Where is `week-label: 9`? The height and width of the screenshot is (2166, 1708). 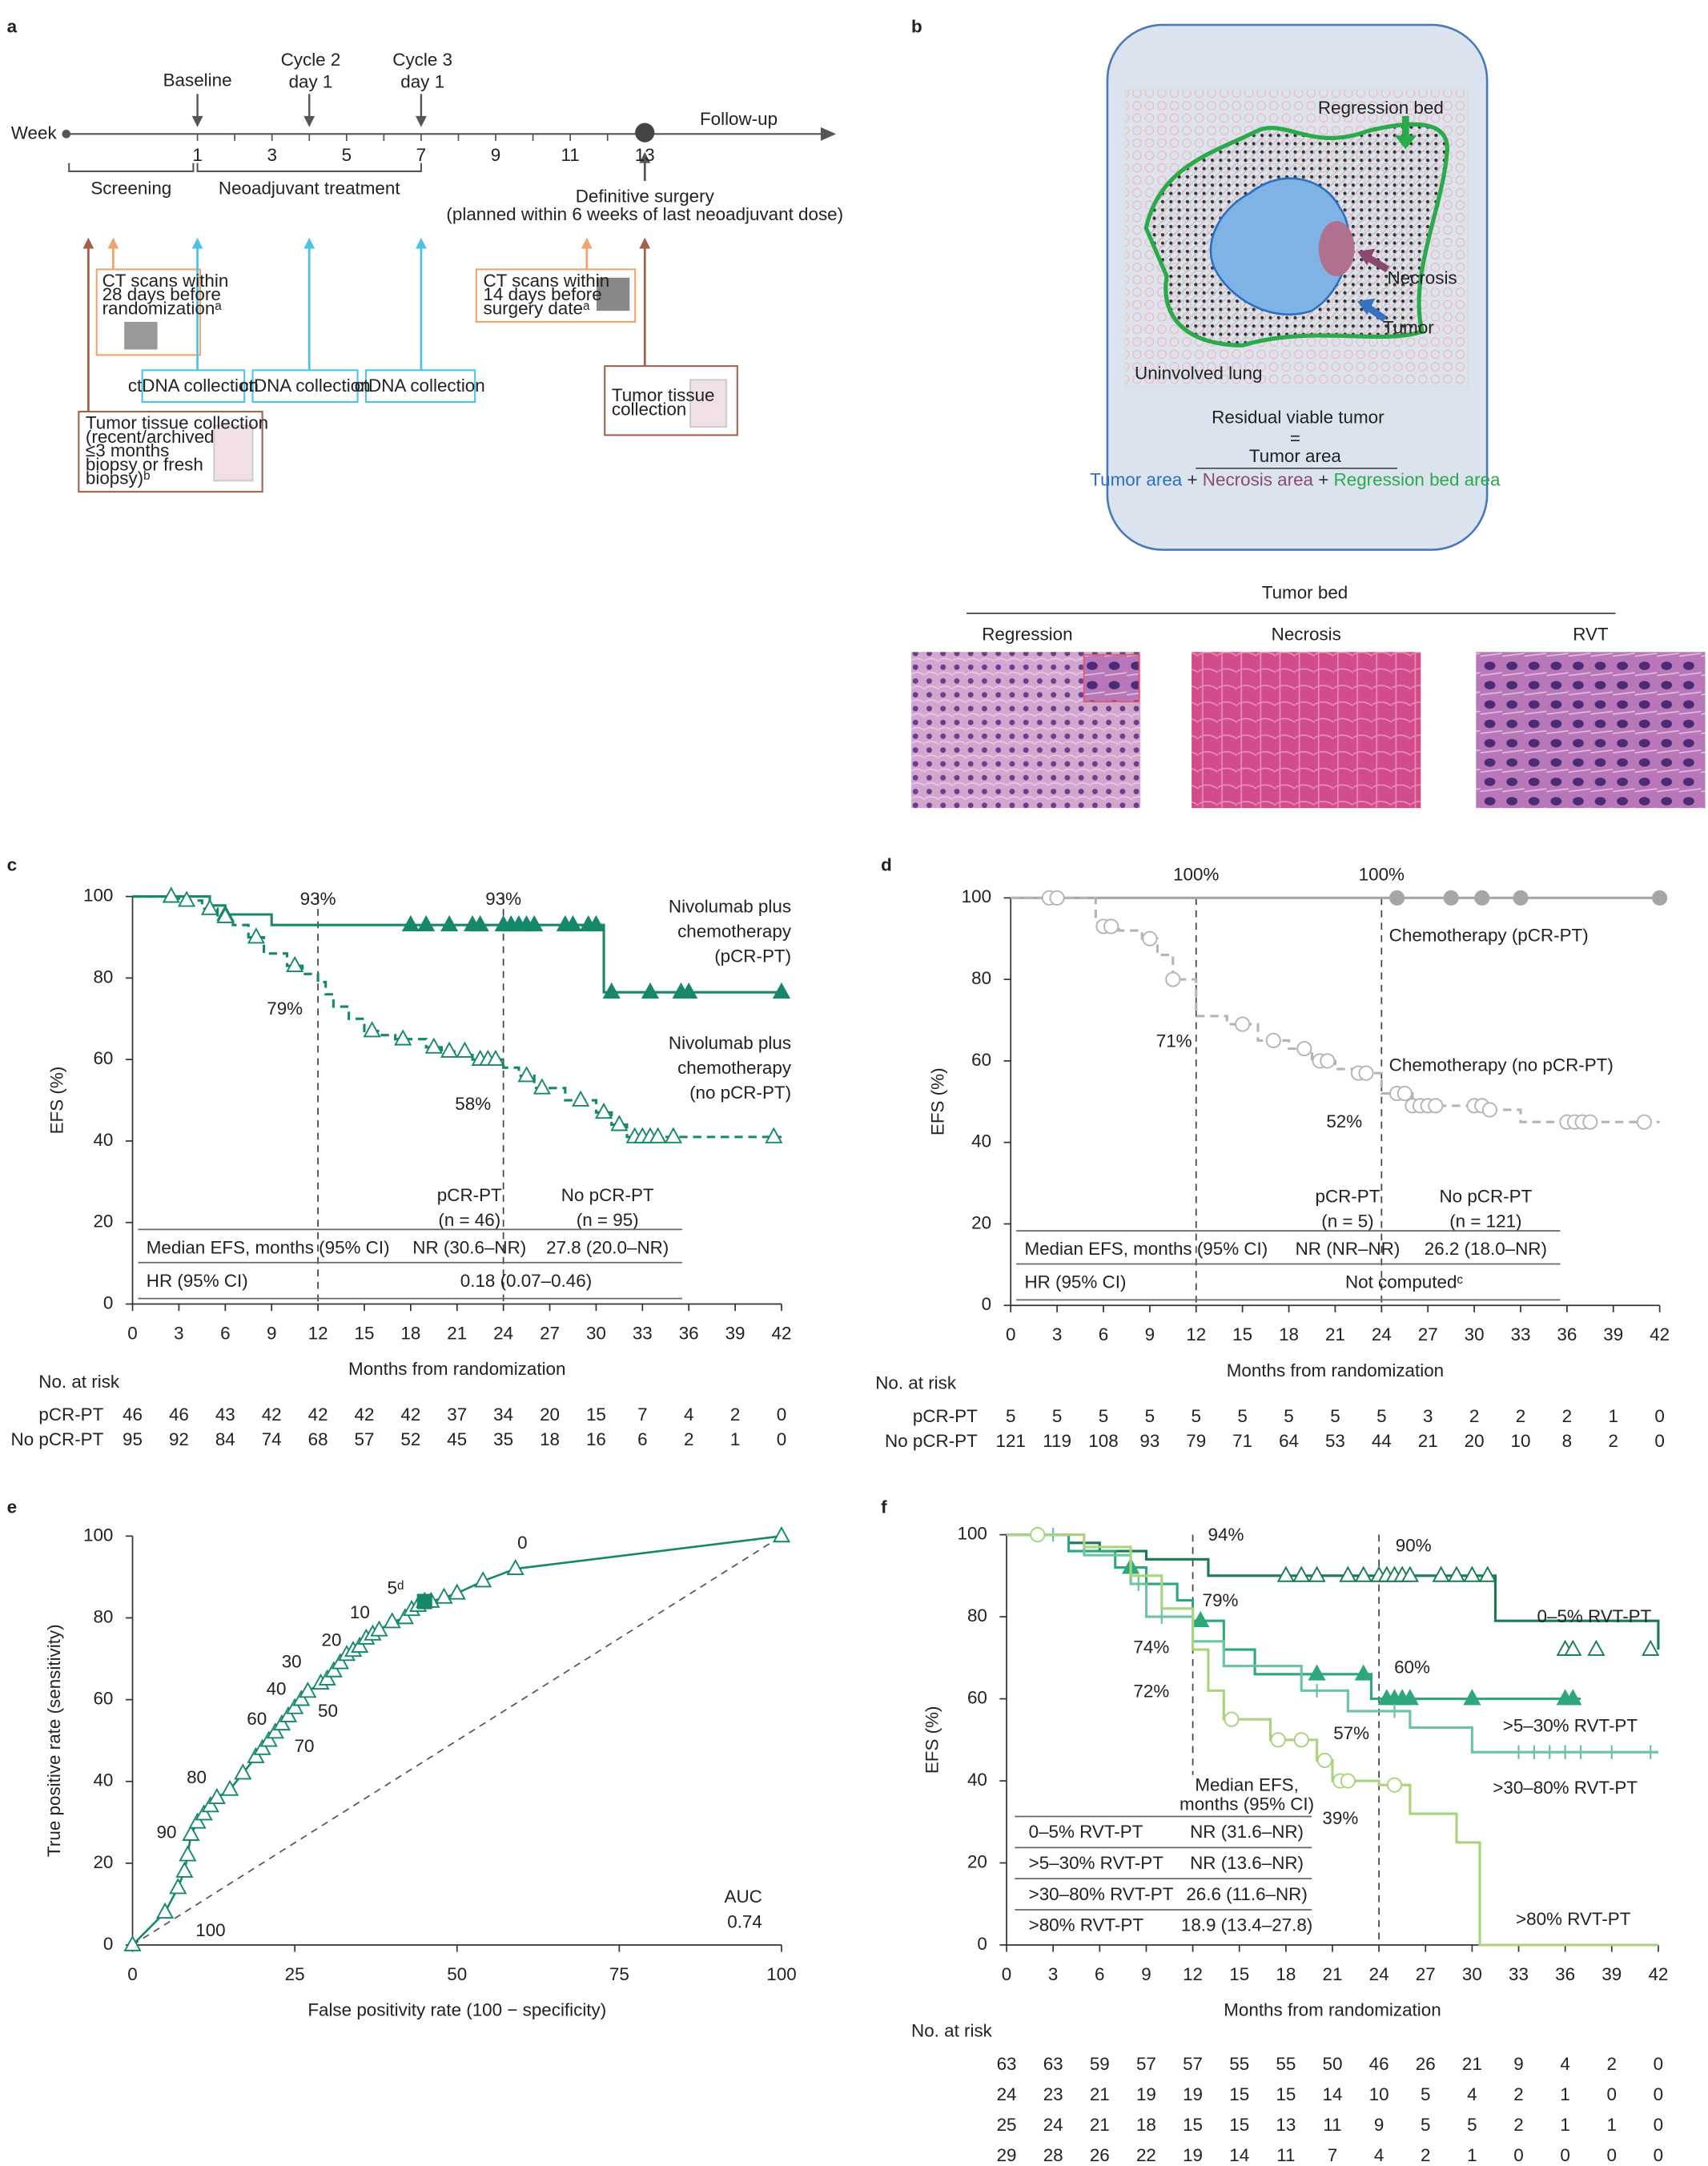
week-label: 9 is located at coordinates (496, 155).